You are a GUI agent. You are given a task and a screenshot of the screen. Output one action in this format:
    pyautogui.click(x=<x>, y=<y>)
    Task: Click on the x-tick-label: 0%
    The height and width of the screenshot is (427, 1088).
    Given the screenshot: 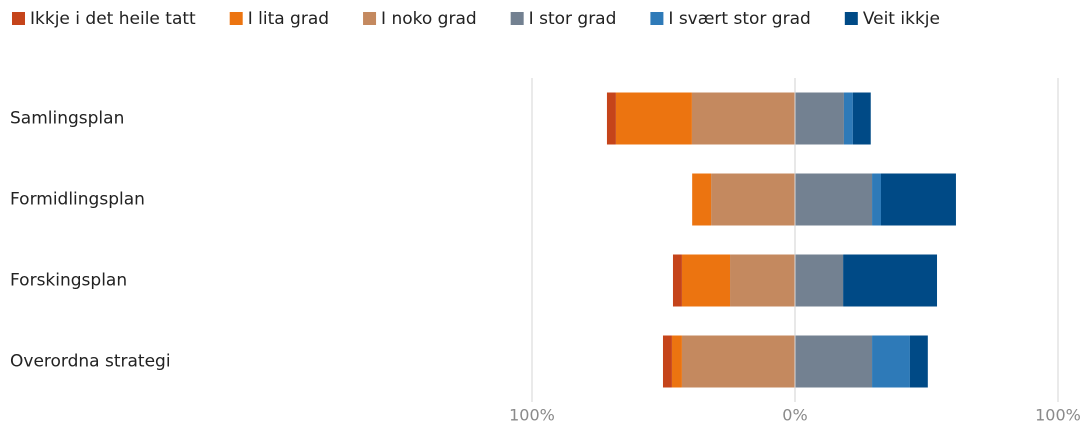 What is the action you would take?
    pyautogui.click(x=794, y=415)
    